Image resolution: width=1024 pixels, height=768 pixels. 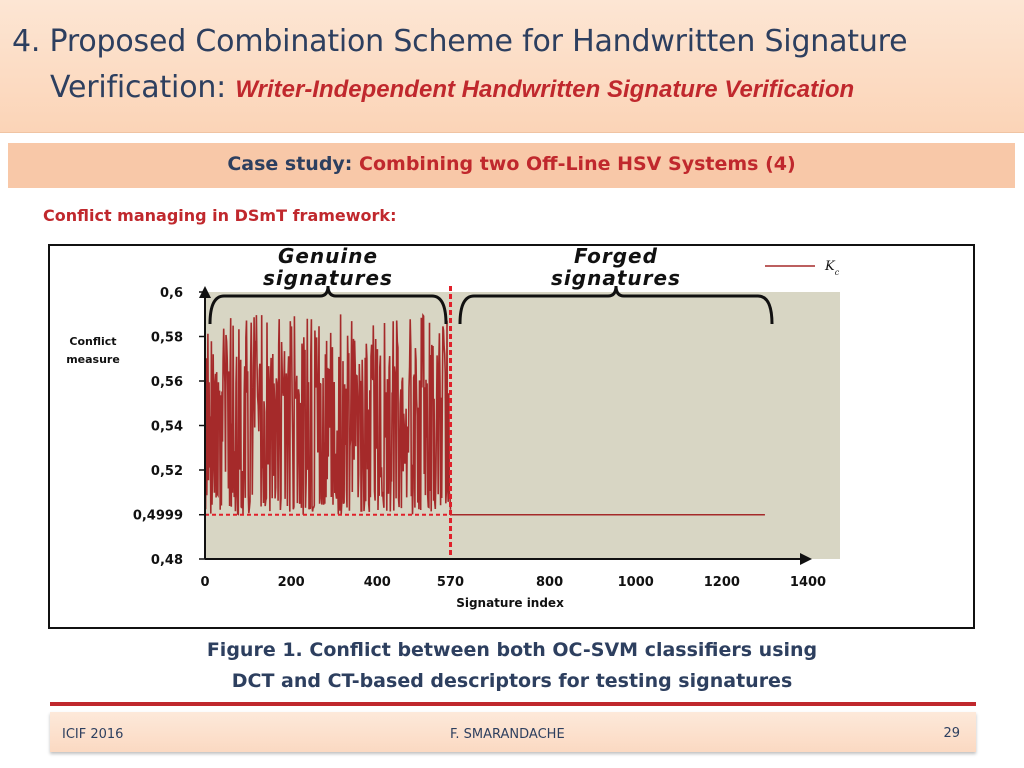 I want to click on page-number: 29, so click(x=951, y=733).